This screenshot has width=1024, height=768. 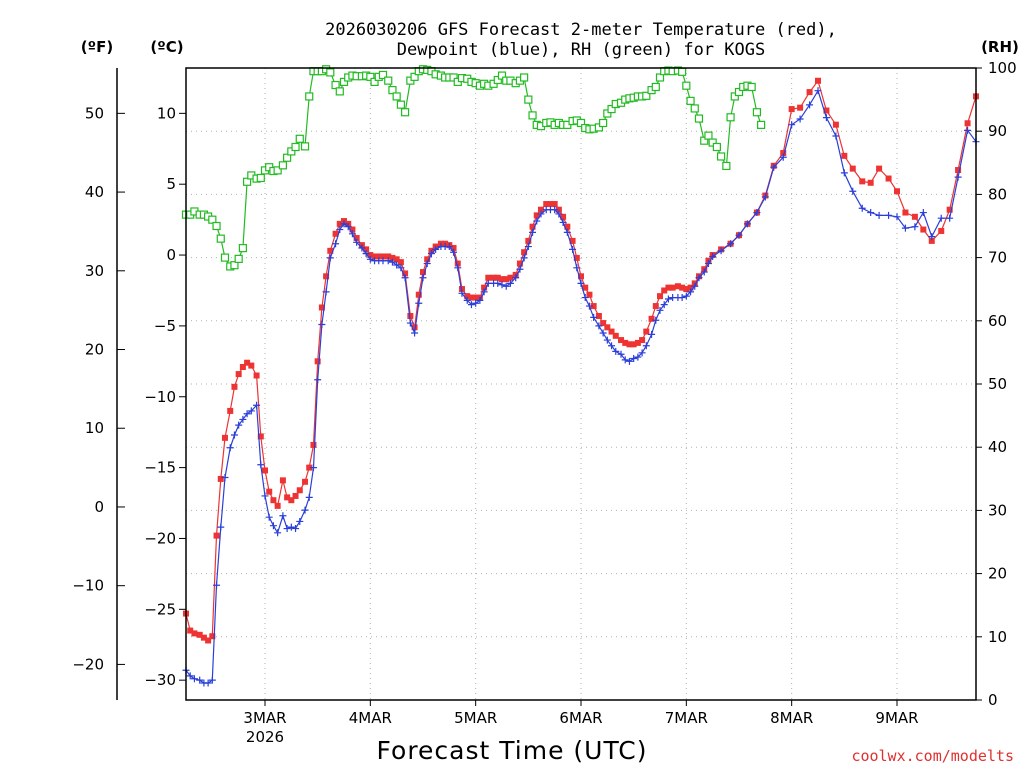 I want to click on time-tick-label: 7MAR, so click(x=686, y=718).